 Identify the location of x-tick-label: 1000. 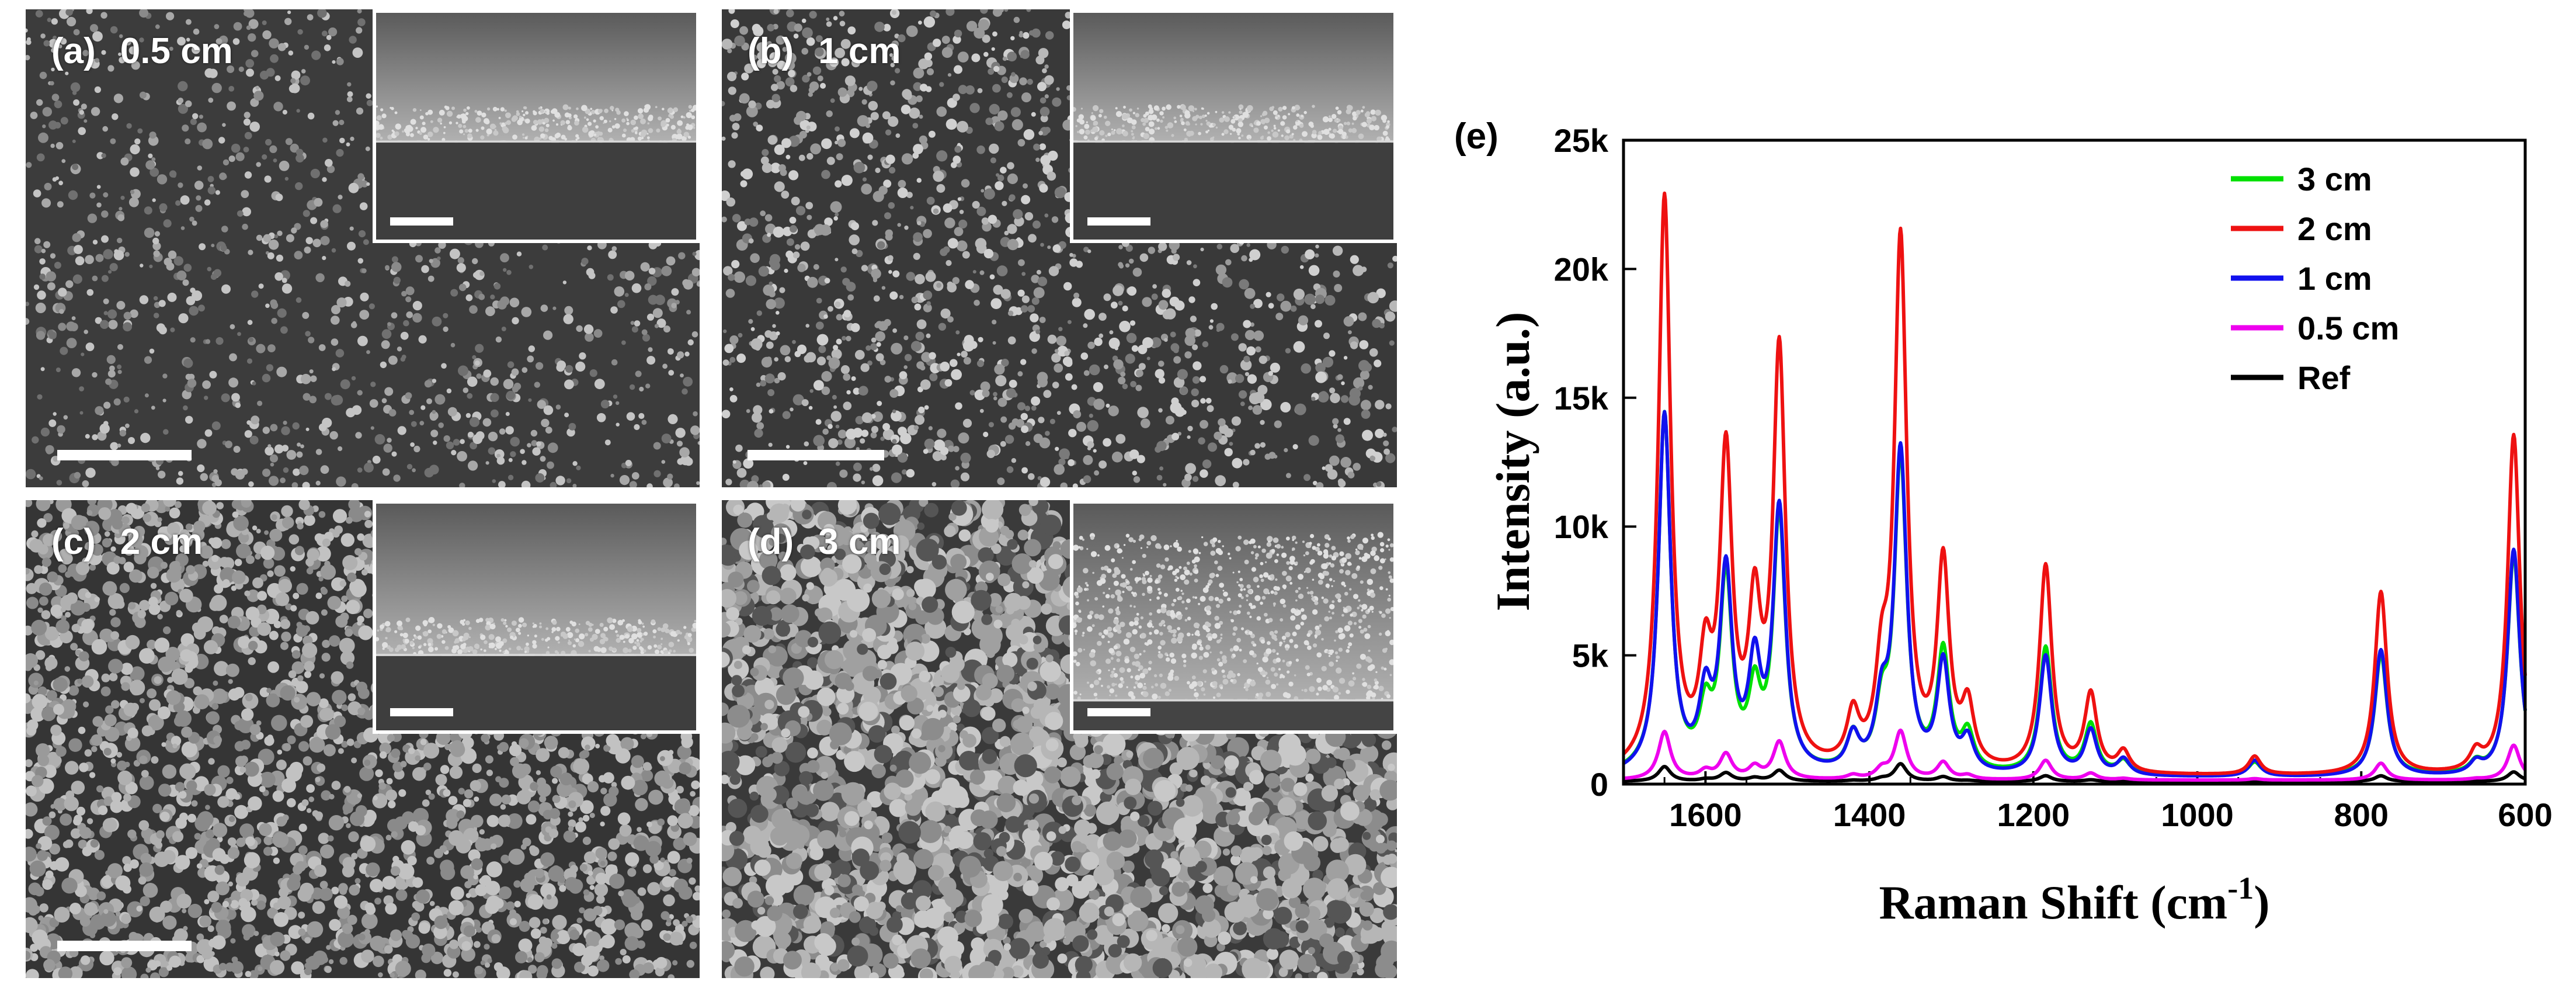
(2197, 814).